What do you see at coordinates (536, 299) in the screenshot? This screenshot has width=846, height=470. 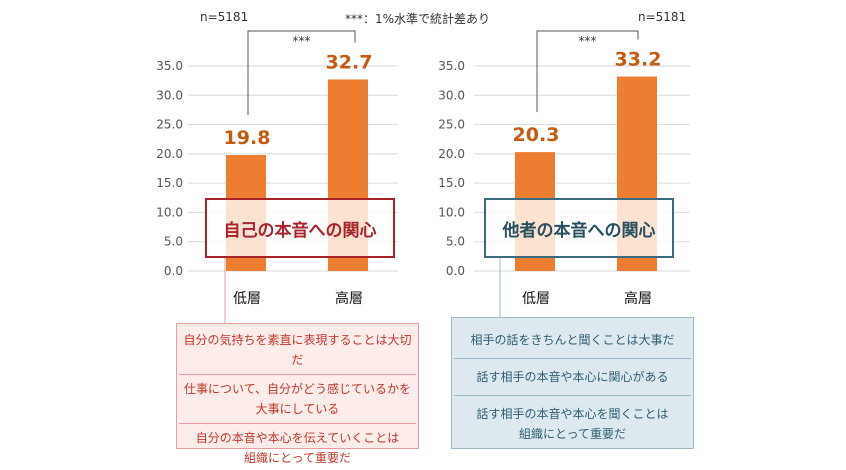 I see `right-category-label-1: 低層` at bounding box center [536, 299].